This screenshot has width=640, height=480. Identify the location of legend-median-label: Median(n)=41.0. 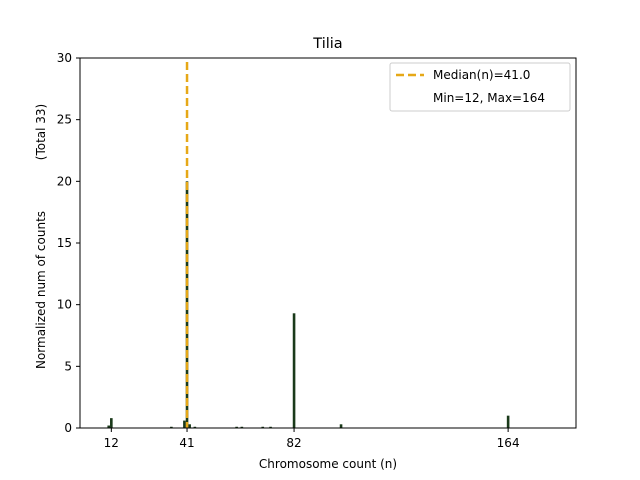
(481, 75).